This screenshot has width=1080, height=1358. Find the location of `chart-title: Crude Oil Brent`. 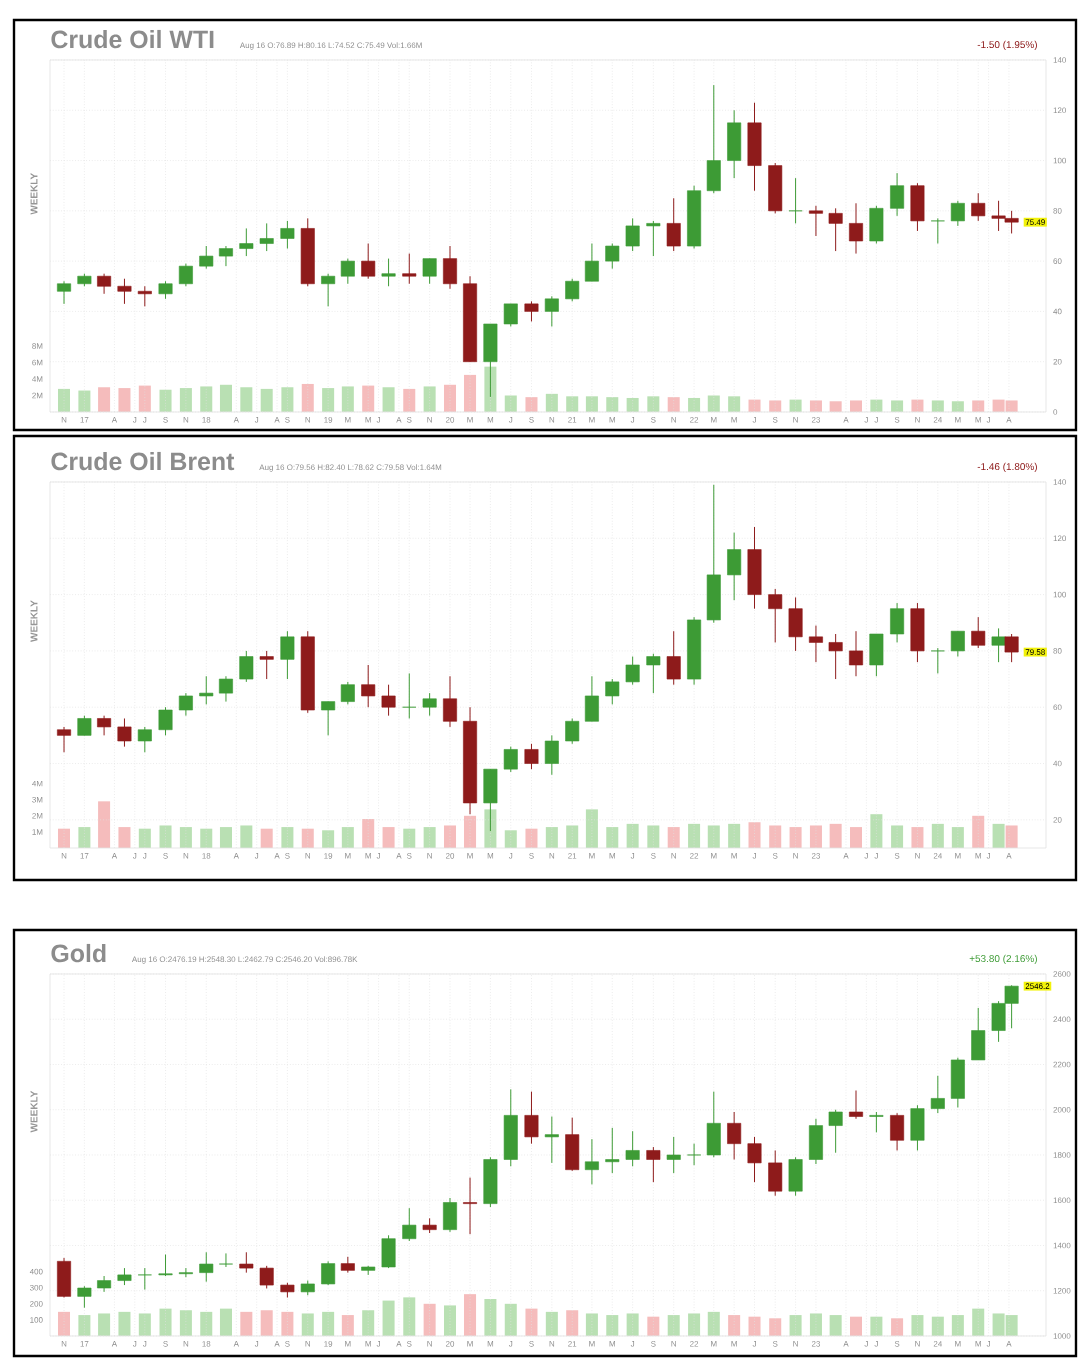

chart-title: Crude Oil Brent is located at coordinates (143, 461).